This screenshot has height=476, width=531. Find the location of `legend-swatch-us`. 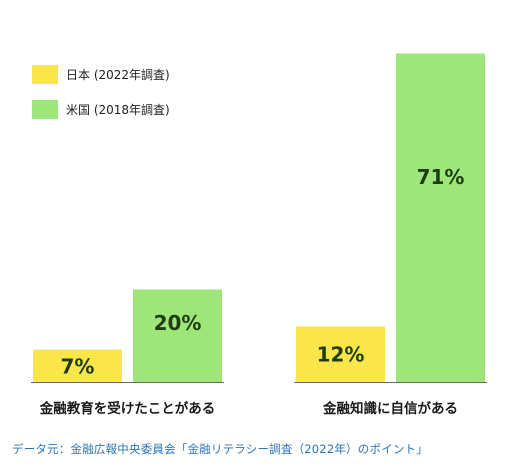

legend-swatch-us is located at coordinates (45, 109).